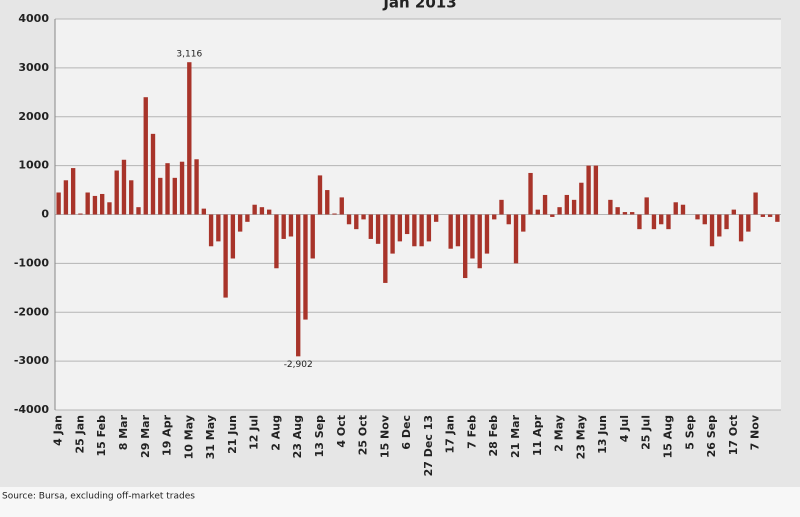 Image resolution: width=800 pixels, height=517 pixels. I want to click on x-tick-label: 10 May, so click(188, 437).